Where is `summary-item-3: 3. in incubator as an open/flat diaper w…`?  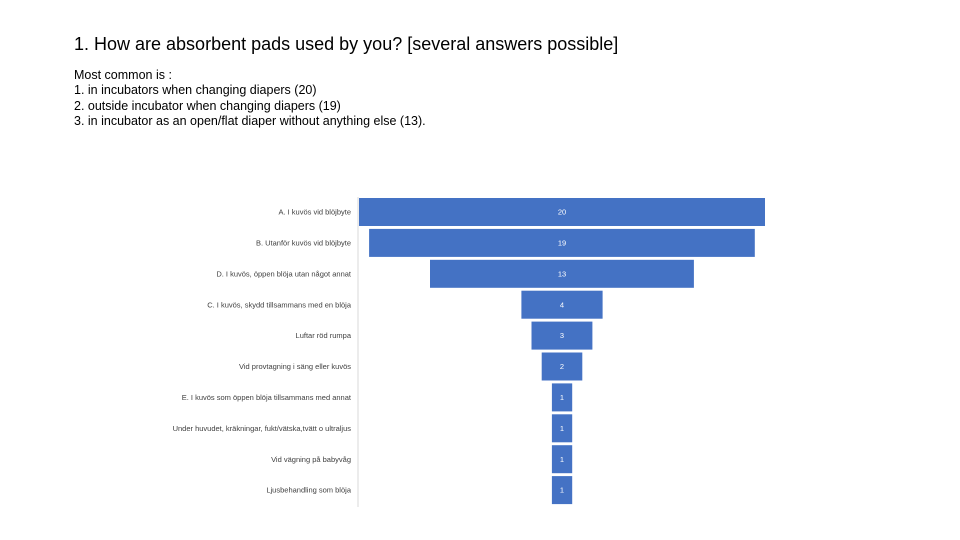 summary-item-3: 3. in incubator as an open/flat diaper w… is located at coordinates (250, 121).